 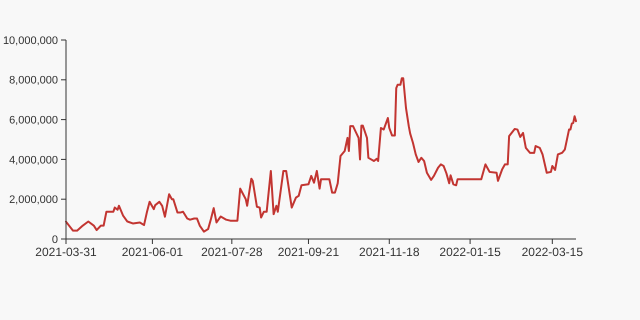 I want to click on x-tick-label: 2022-01-15, so click(x=470, y=252).